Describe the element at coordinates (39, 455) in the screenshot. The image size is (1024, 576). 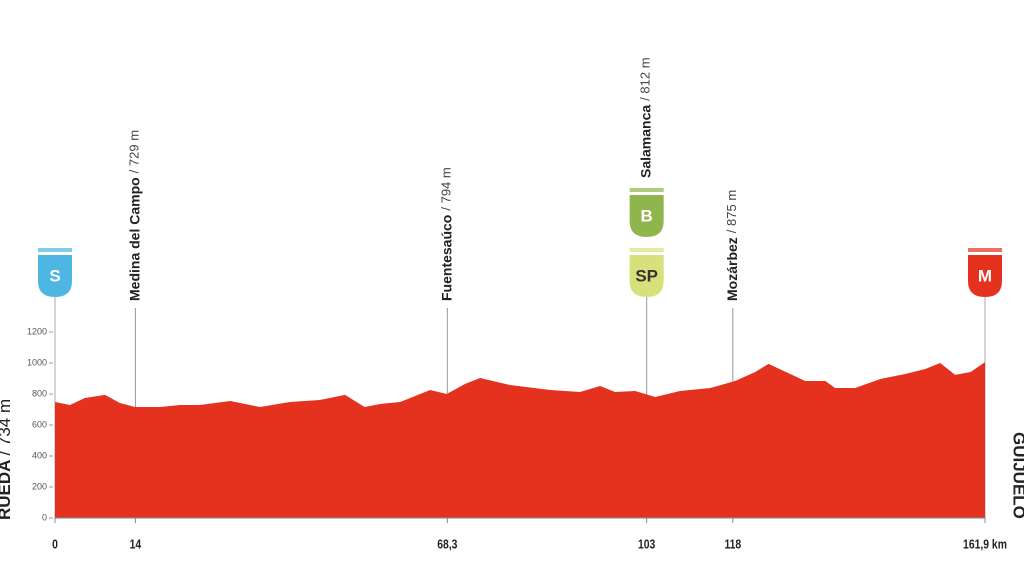
I see `y-tick-label: 400` at that location.